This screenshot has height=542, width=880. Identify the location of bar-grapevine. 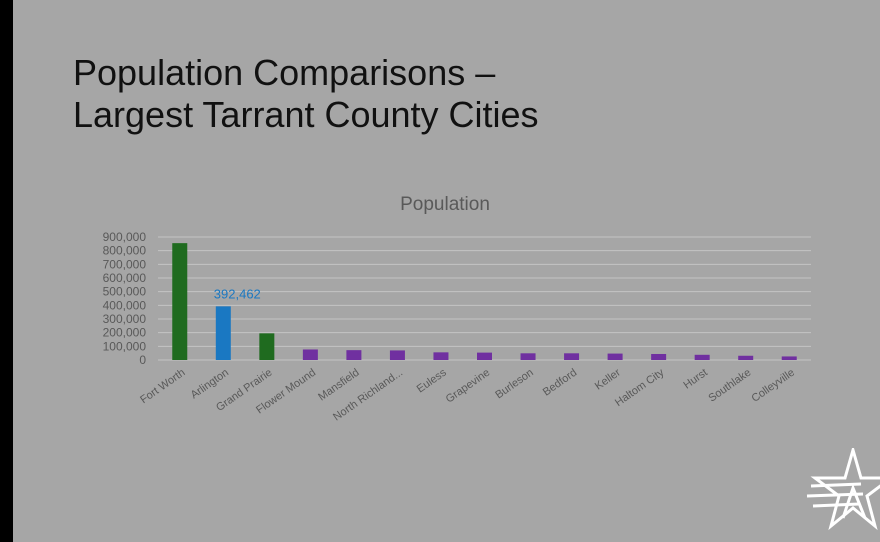
(484, 356).